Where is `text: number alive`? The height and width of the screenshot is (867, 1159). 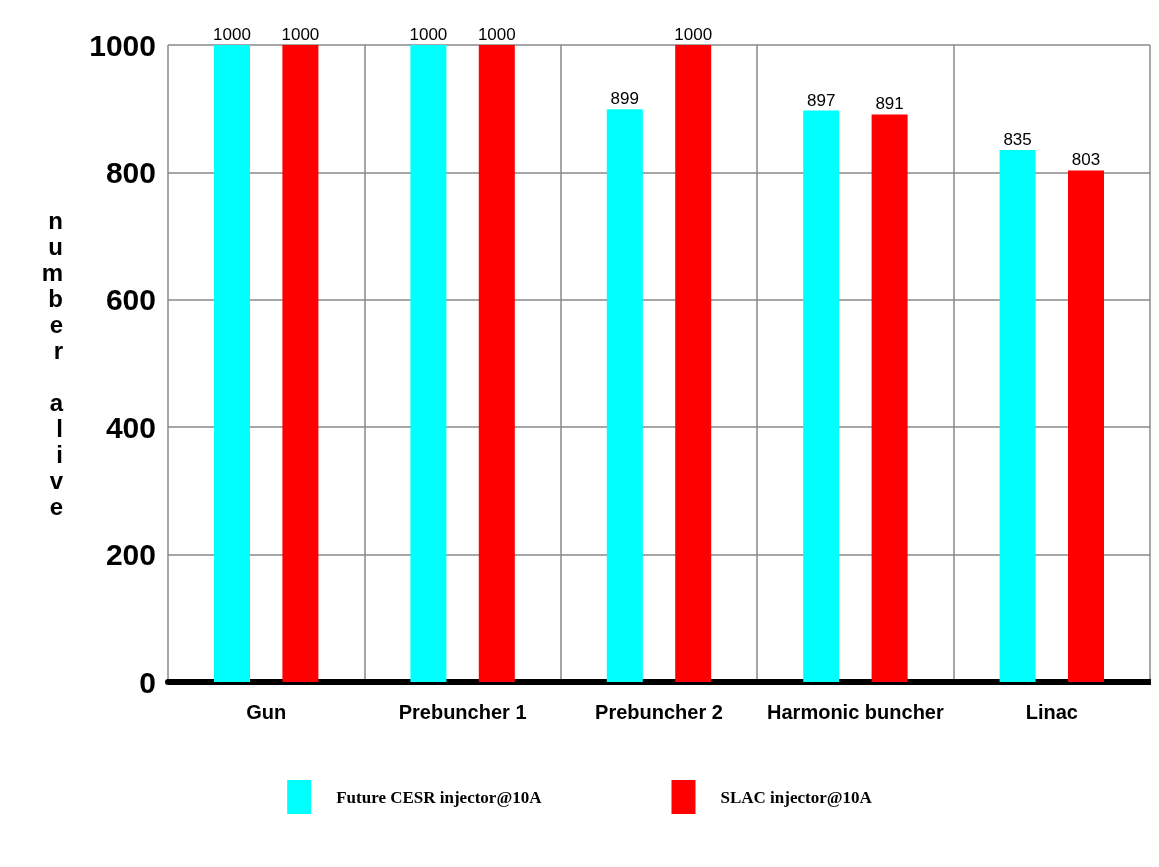
text: number alive is located at coordinates (52, 363).